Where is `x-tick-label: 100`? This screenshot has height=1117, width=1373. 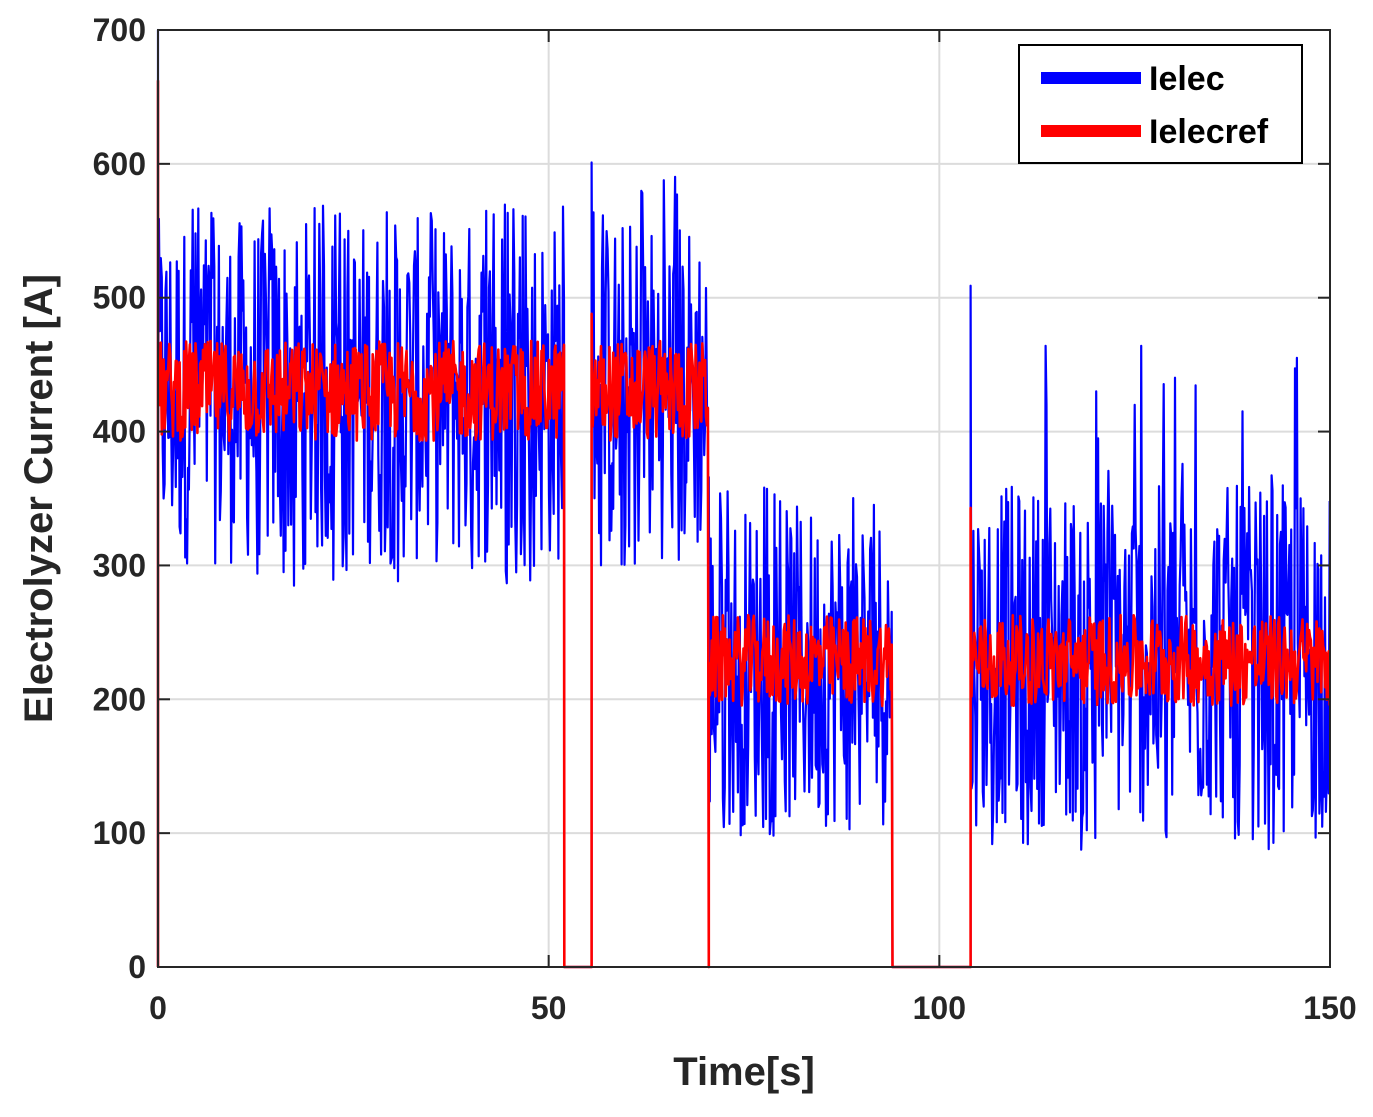
x-tick-label: 100 is located at coordinates (939, 1008).